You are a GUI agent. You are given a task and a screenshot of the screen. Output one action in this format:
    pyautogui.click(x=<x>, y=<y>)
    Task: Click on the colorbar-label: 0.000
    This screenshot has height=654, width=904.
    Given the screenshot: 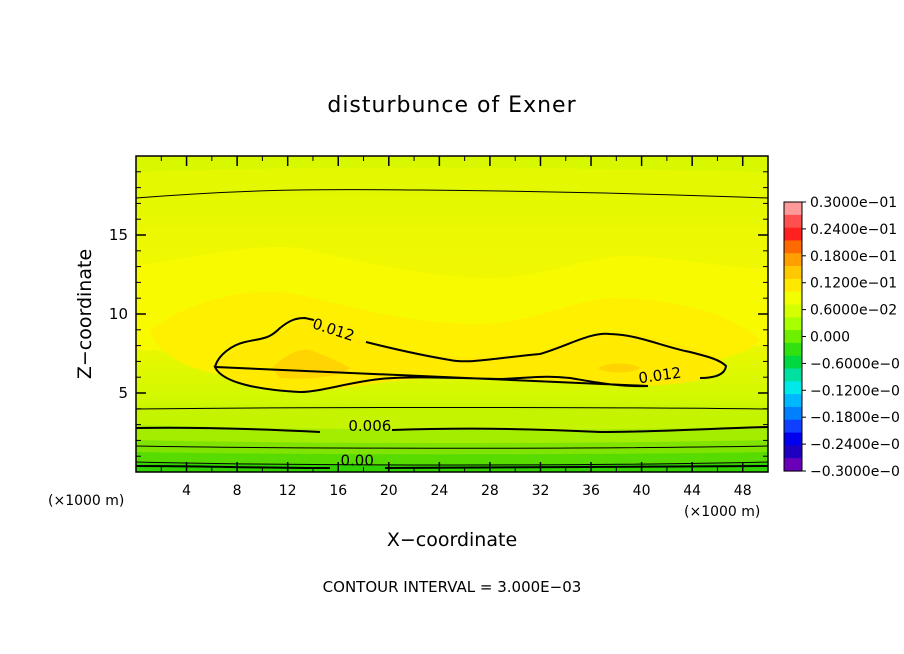 What is the action you would take?
    pyautogui.click(x=830, y=338)
    